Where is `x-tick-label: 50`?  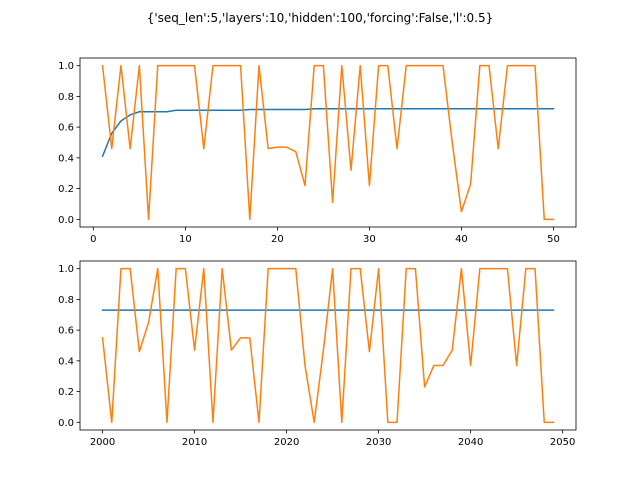
x-tick-label: 50 is located at coordinates (553, 239).